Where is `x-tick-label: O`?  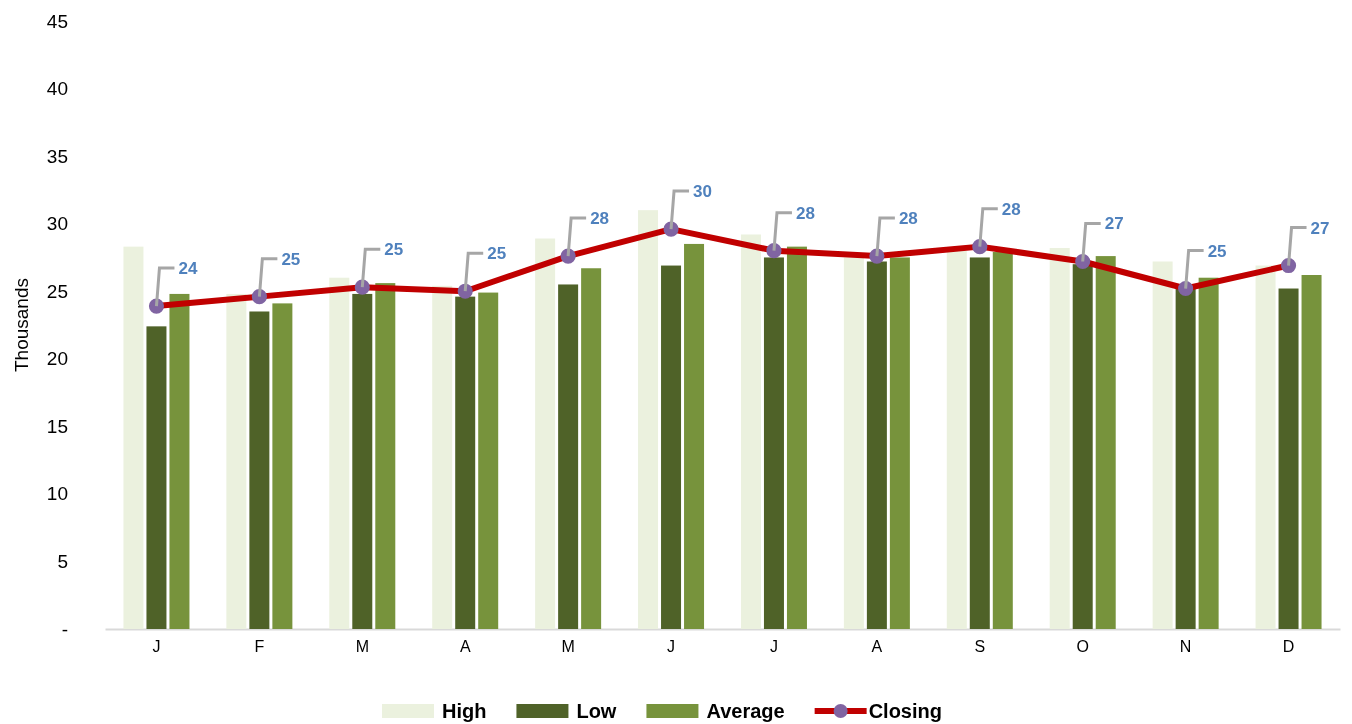 x-tick-label: O is located at coordinates (1082, 646).